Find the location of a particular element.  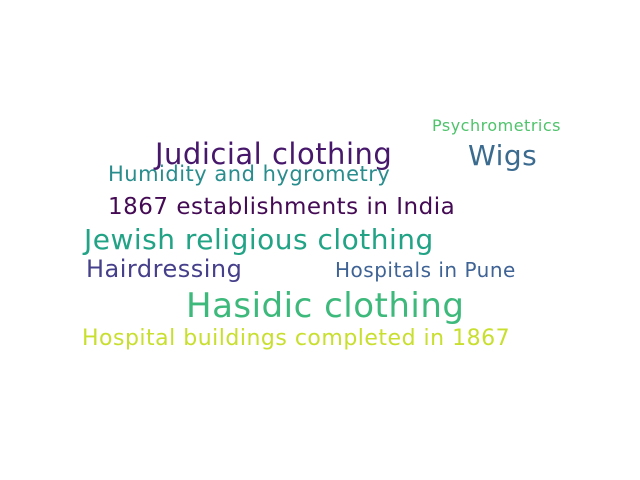

word-1867-establishments-in-india: 1867 establishments in India is located at coordinates (282, 207).